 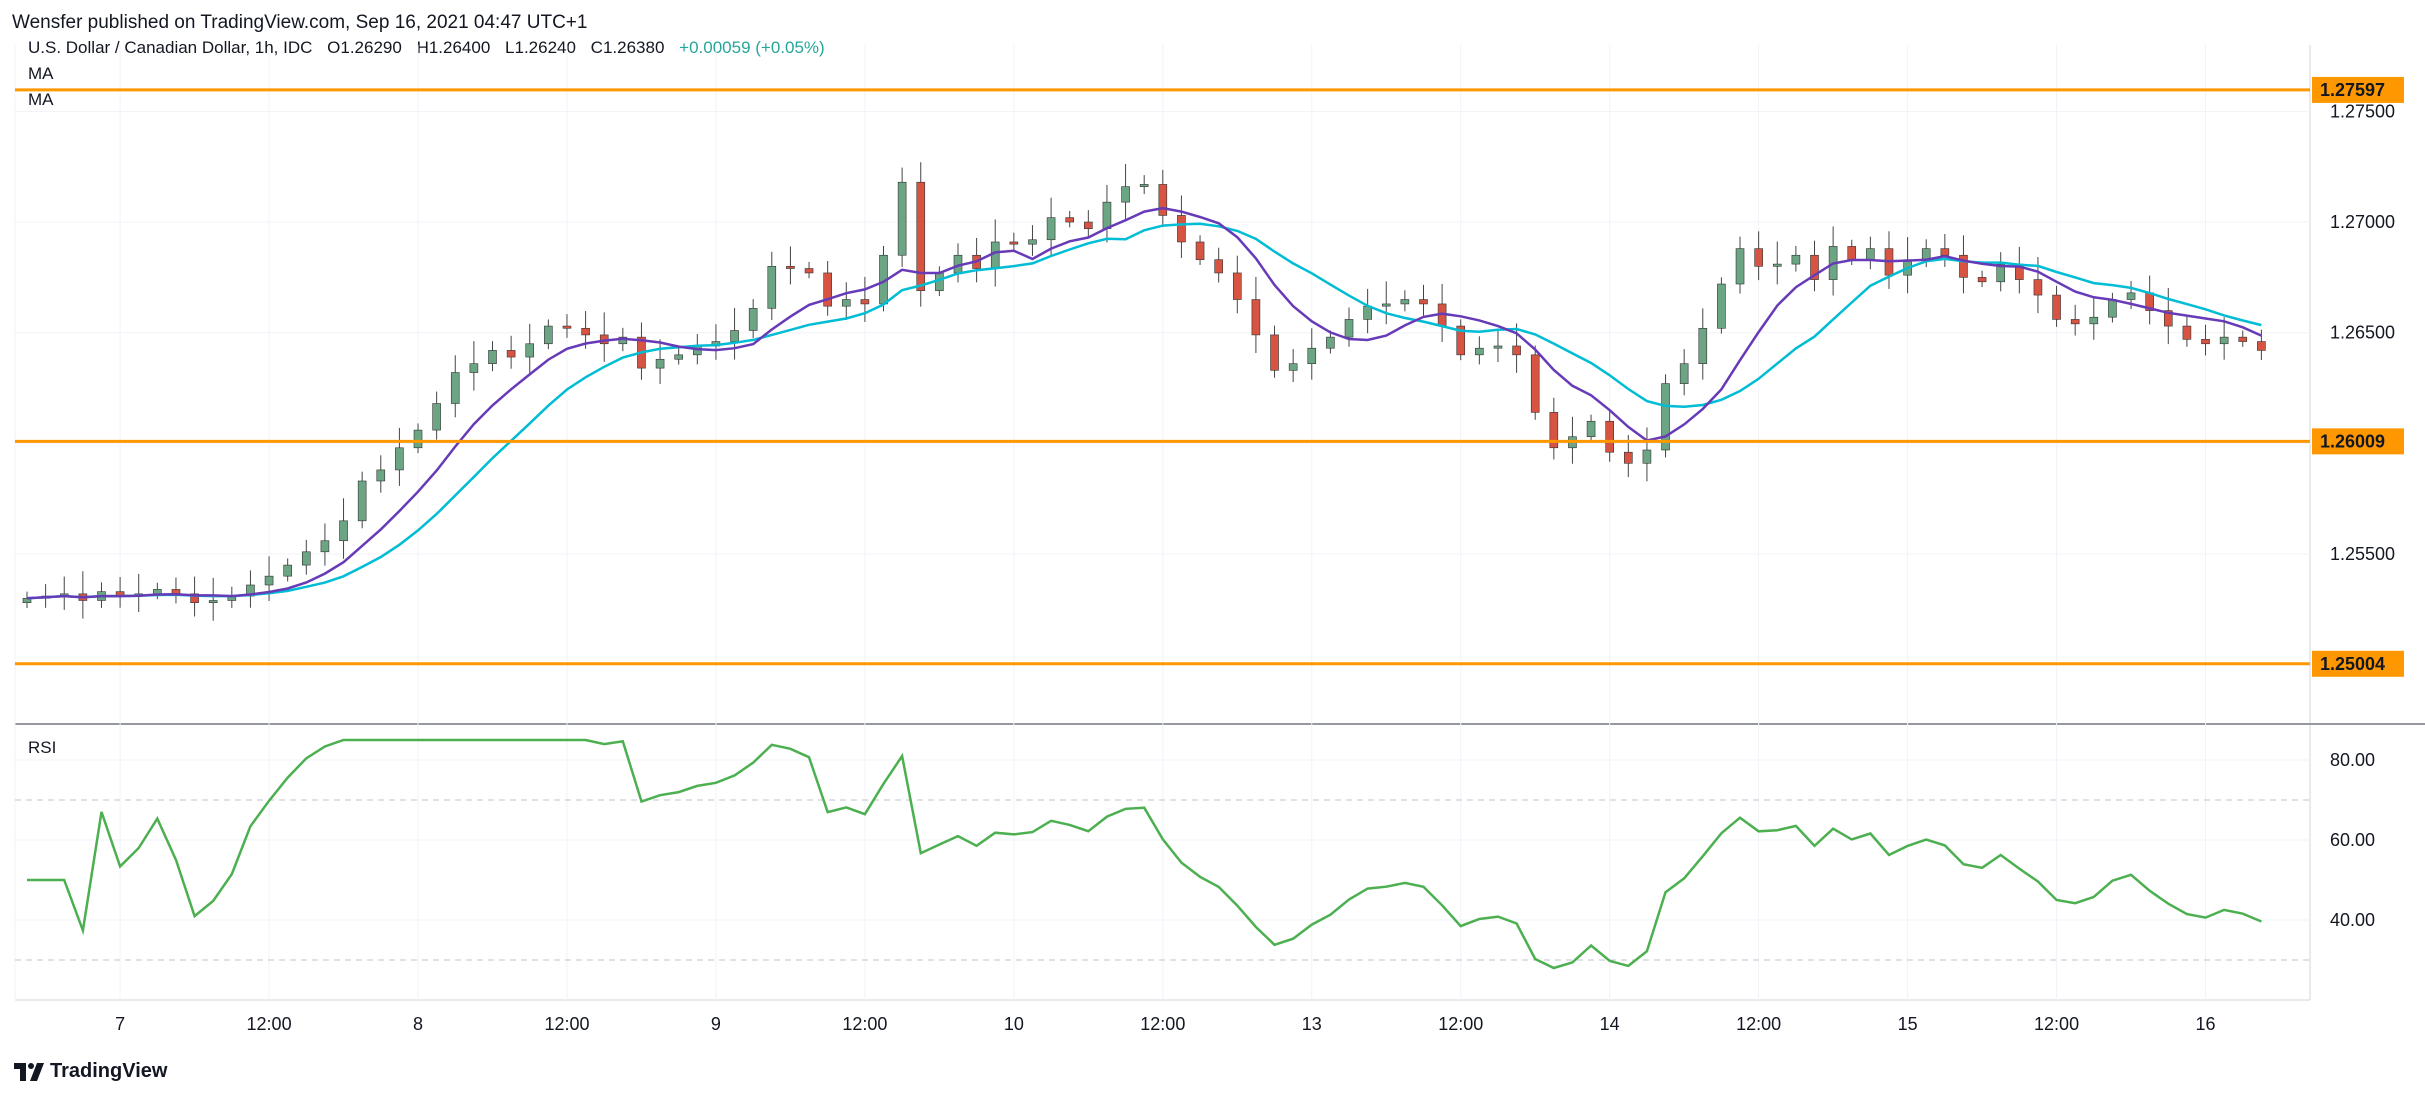 I want to click on price-tick-label: 1.25500, so click(x=2362, y=554).